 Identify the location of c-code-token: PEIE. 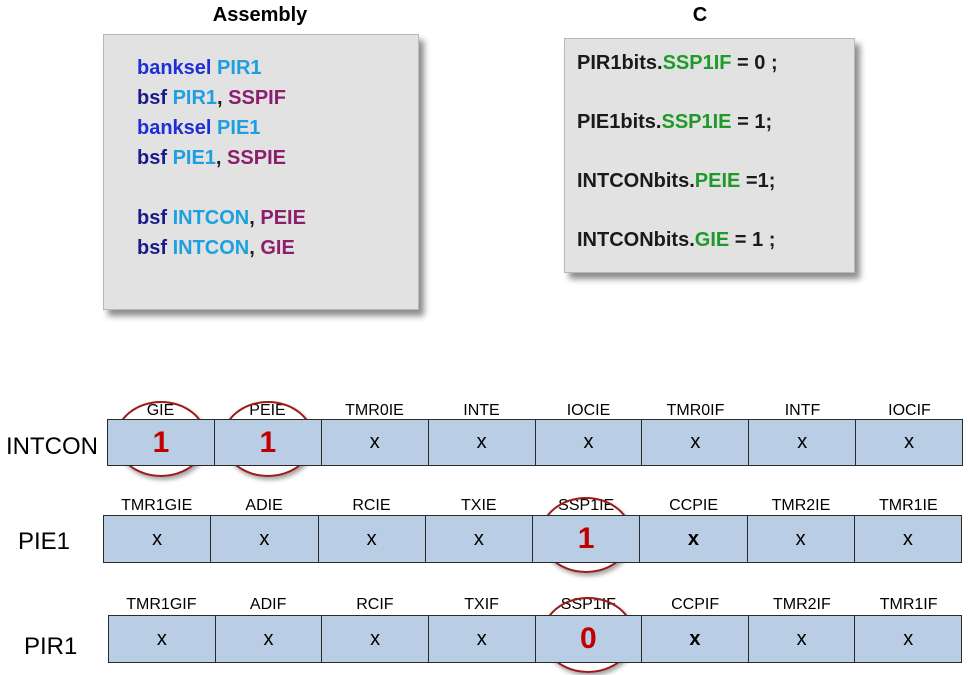
(717, 181).